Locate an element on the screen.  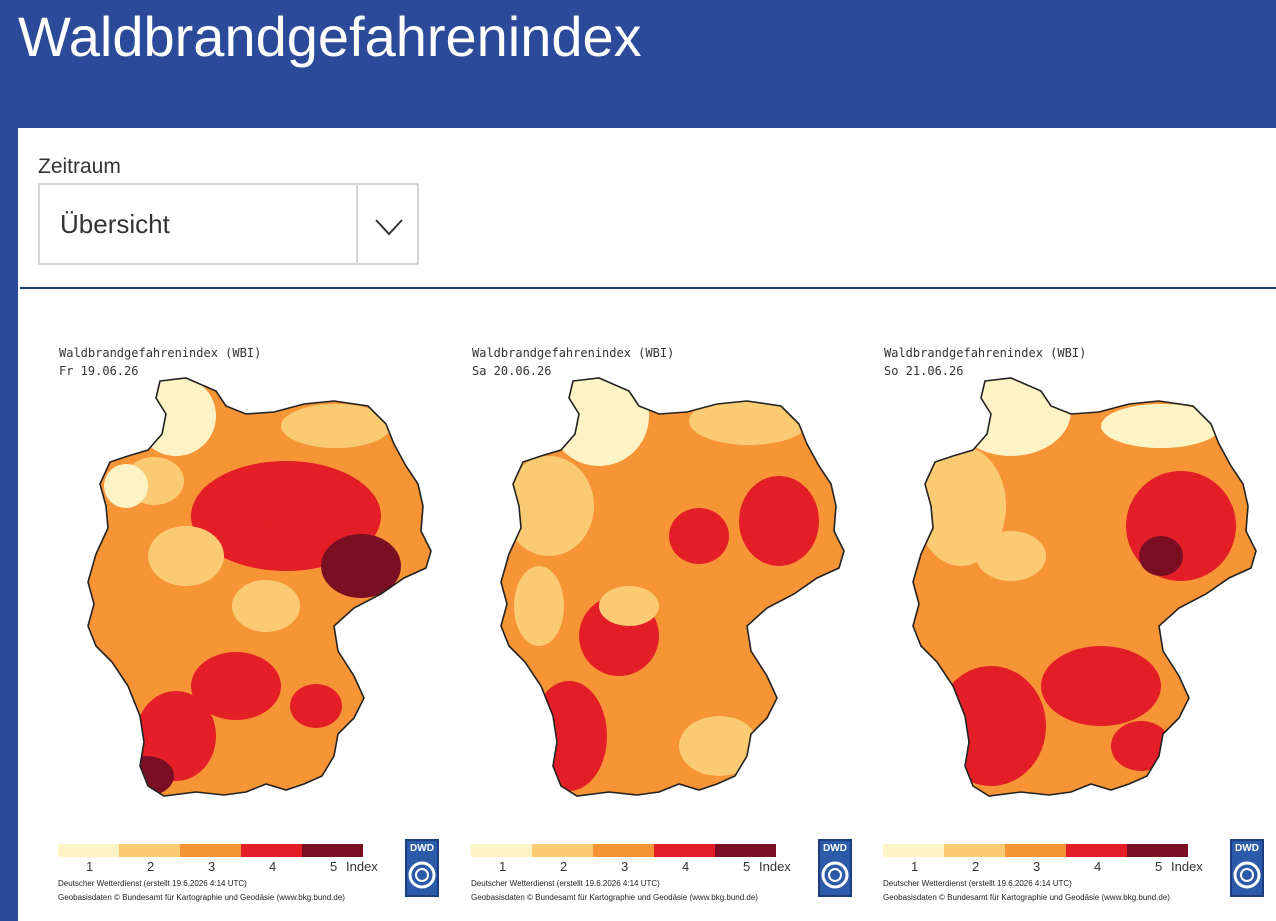
period-select-toggle is located at coordinates (386, 224).